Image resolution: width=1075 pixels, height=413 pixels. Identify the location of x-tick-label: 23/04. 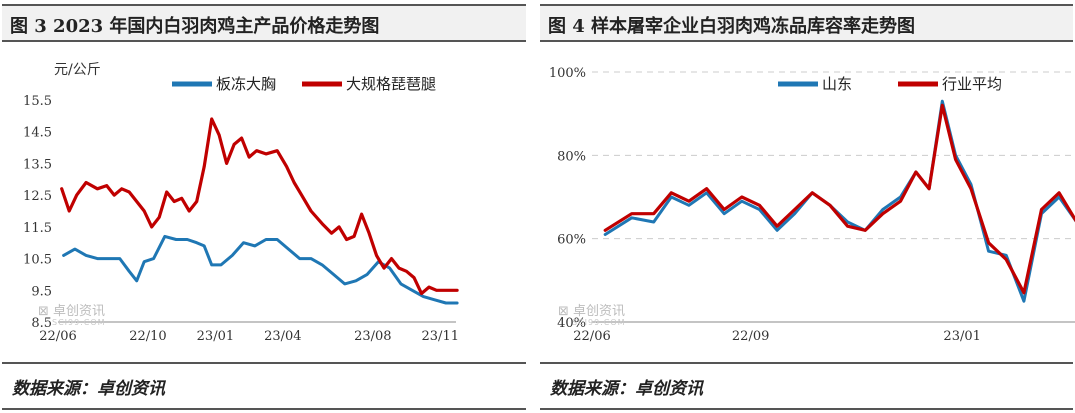
(282, 336).